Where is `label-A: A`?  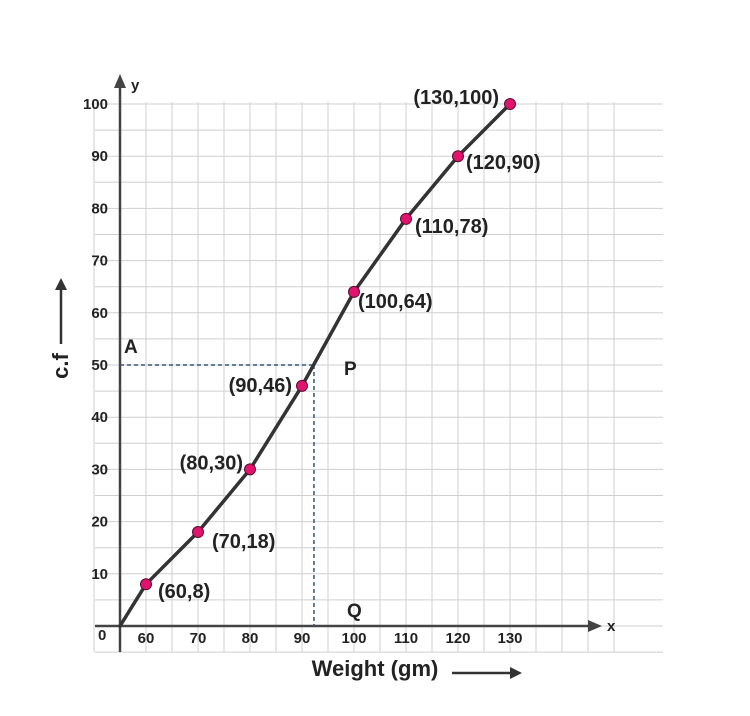 label-A: A is located at coordinates (131, 347).